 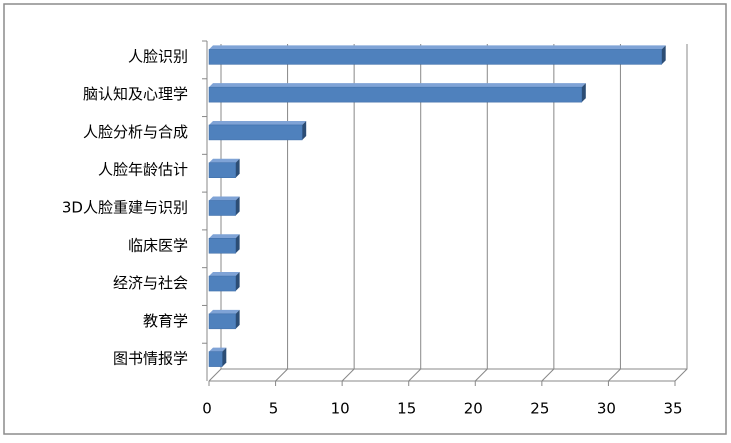 I want to click on y-tick-label: 教育学, so click(x=165, y=321).